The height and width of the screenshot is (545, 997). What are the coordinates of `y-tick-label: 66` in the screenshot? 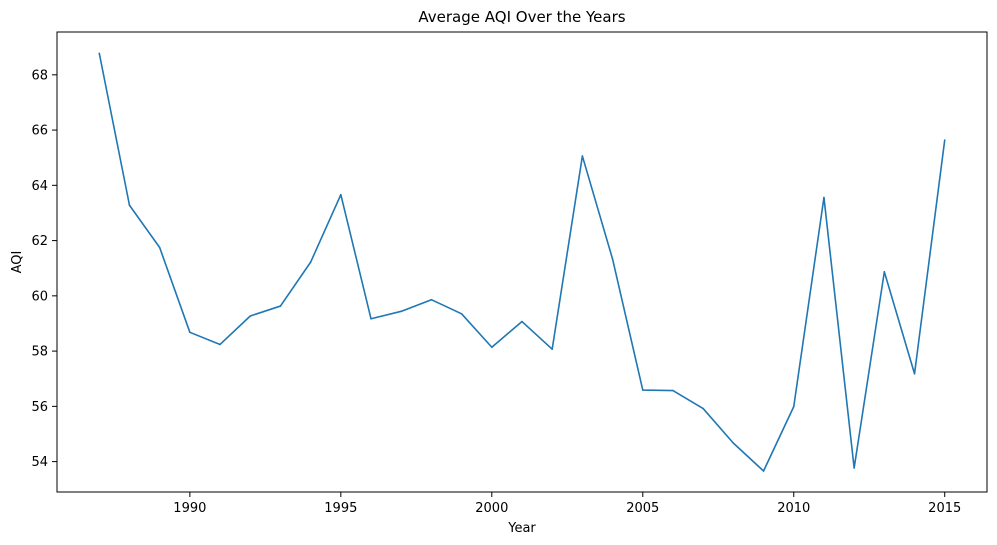 It's located at (39, 131).